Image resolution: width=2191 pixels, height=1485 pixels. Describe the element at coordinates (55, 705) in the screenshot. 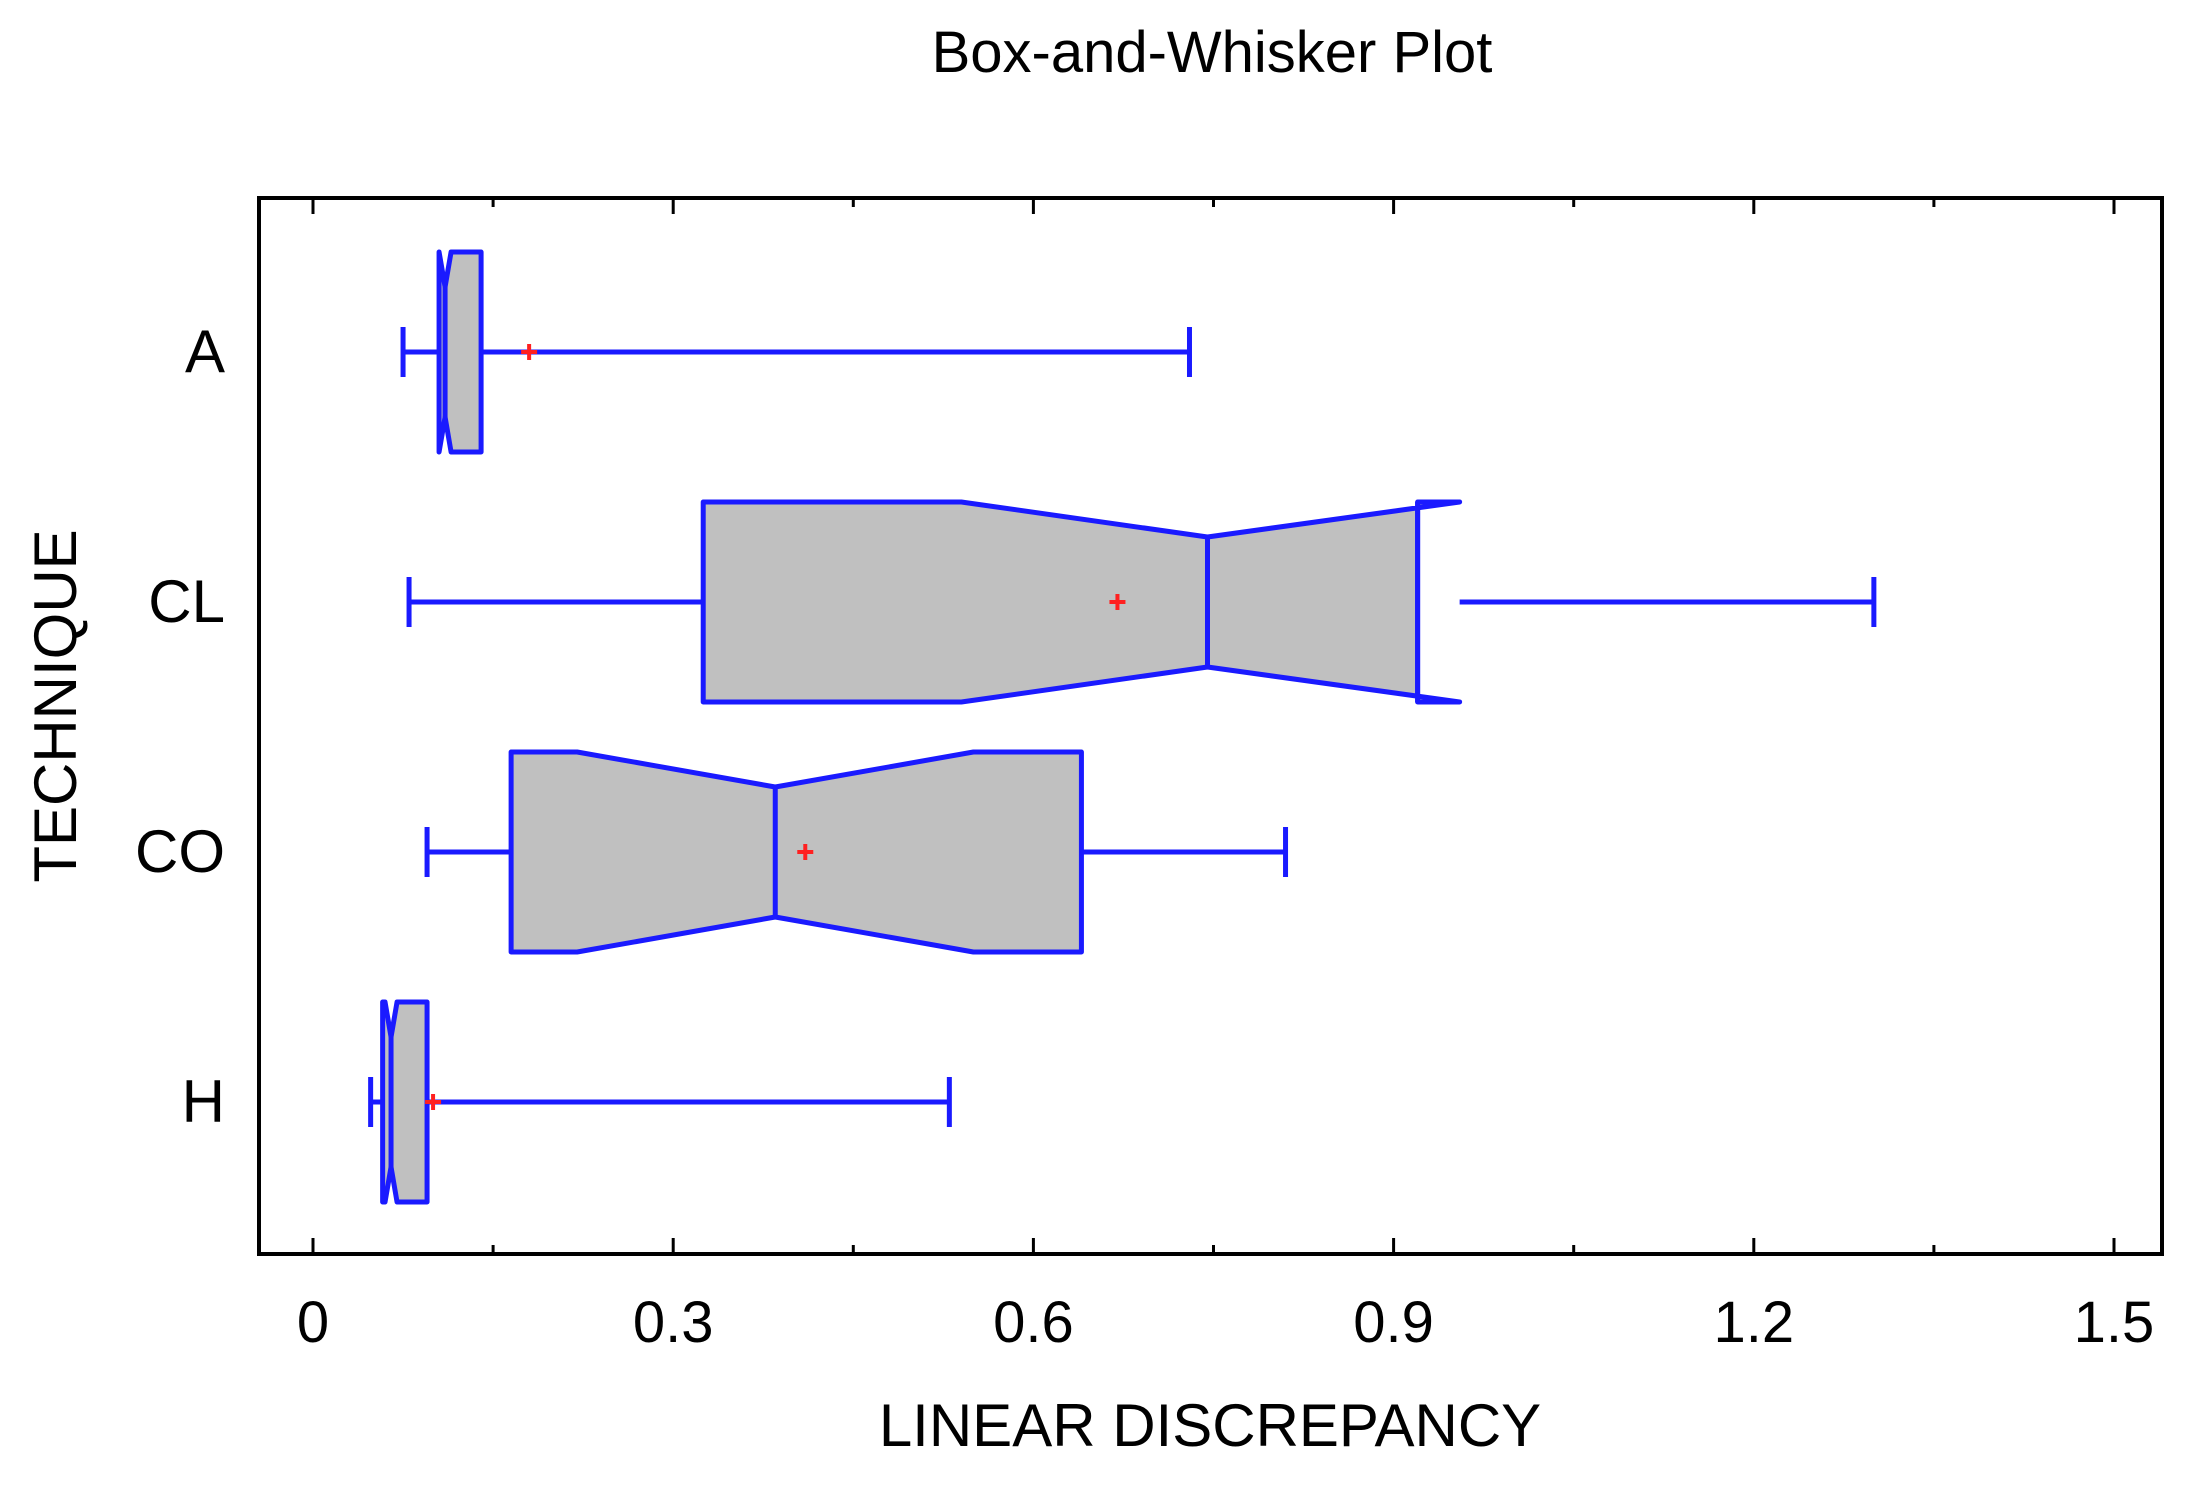

I see `y-axis-label: TECHNIQUE` at that location.